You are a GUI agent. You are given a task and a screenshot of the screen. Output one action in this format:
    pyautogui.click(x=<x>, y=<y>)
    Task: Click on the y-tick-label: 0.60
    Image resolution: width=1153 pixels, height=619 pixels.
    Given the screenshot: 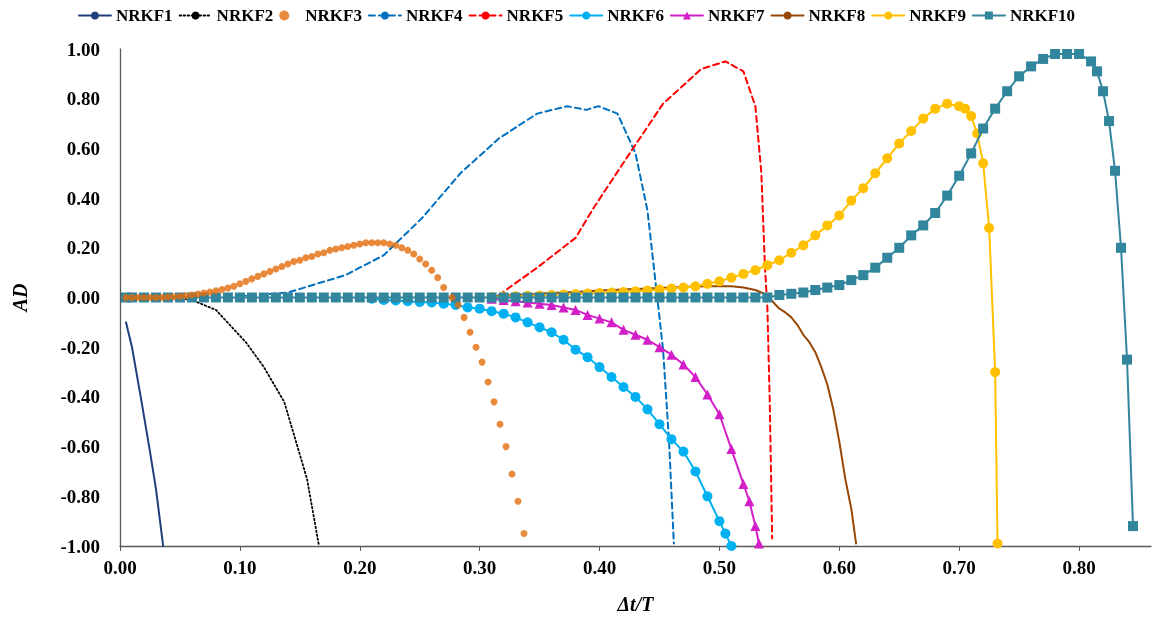 What is the action you would take?
    pyautogui.click(x=83, y=148)
    